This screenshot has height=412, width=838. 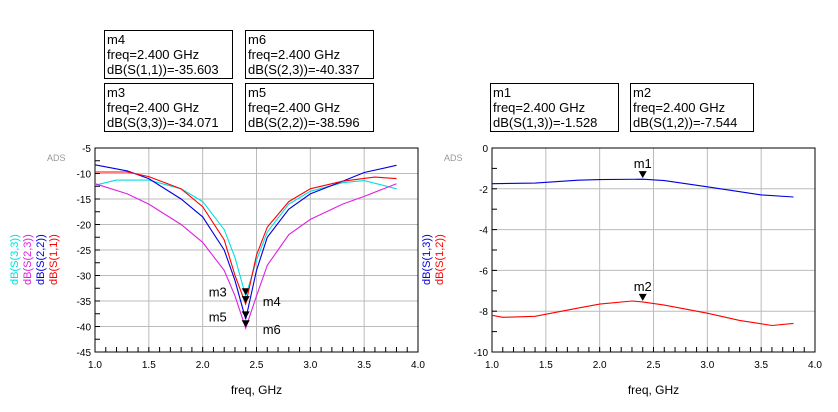 I want to click on marker-value: dB(S(1,3))=-1.528, so click(x=545, y=122).